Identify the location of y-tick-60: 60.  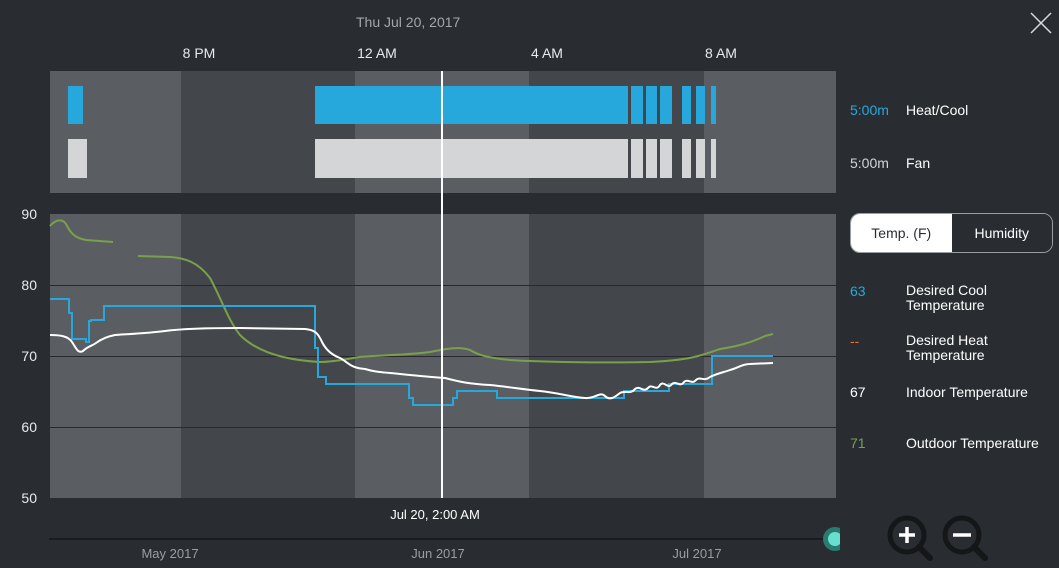
(29, 427).